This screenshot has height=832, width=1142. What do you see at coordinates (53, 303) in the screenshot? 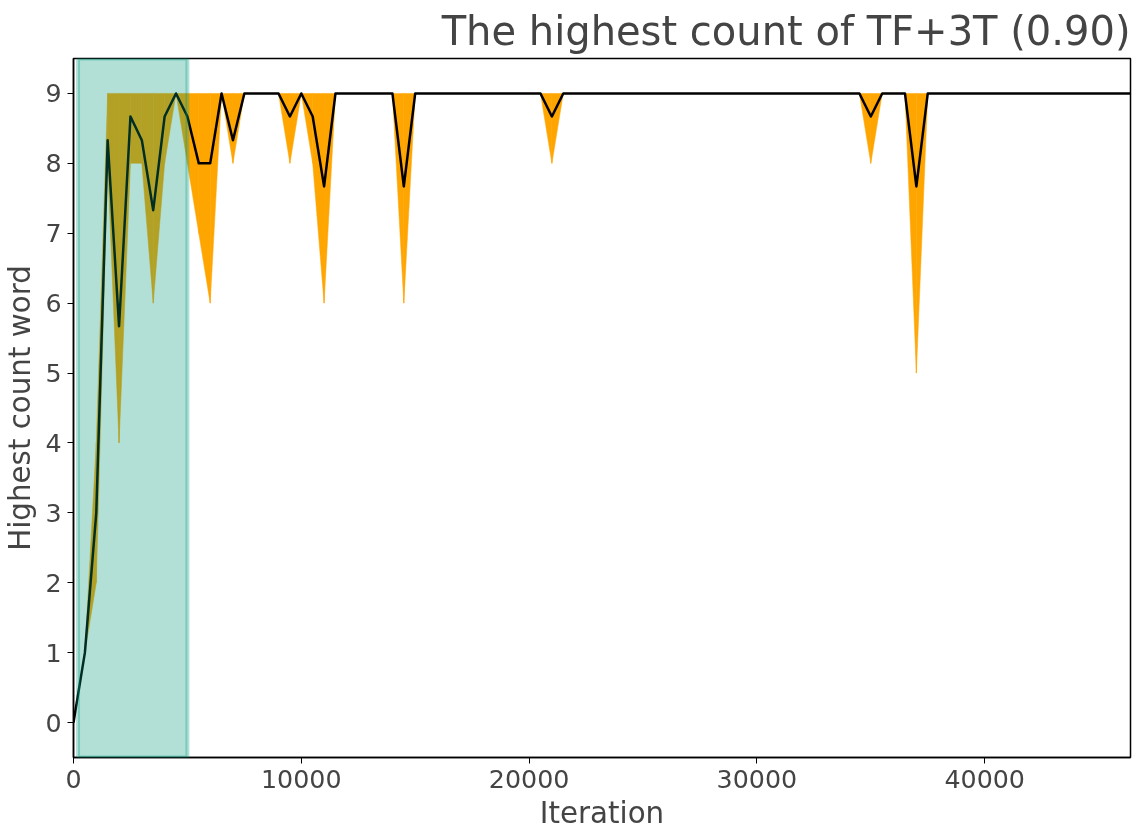
I see `y-tick-label: 6` at bounding box center [53, 303].